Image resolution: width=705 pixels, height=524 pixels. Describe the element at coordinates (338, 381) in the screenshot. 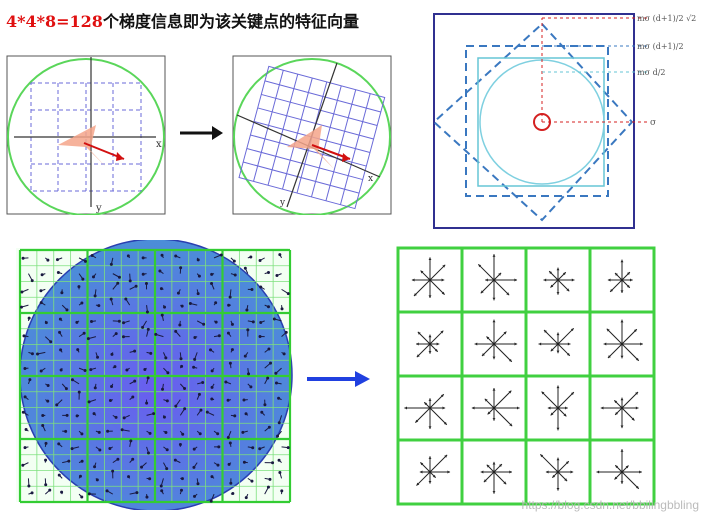

I see `descriptor-arrow` at that location.